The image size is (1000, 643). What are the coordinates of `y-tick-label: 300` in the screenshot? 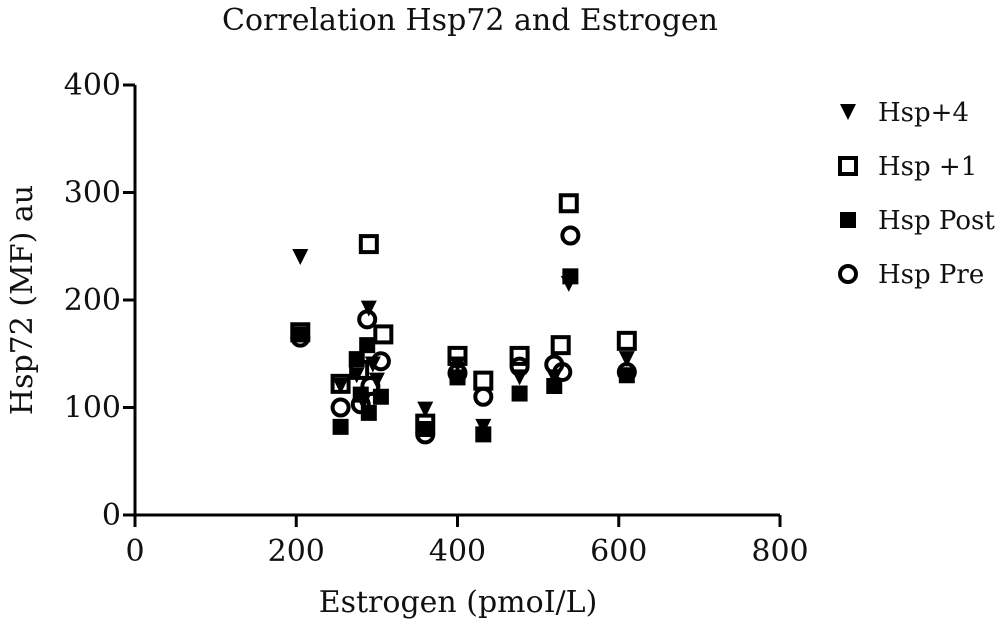 It's located at (92, 193).